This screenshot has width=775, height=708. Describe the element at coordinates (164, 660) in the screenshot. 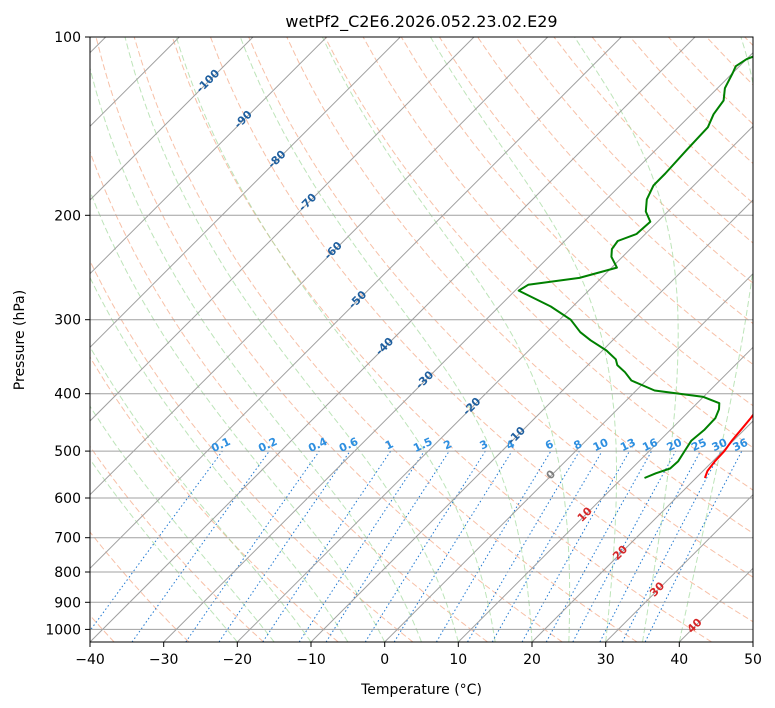

I see `x-tick-label: −30` at that location.